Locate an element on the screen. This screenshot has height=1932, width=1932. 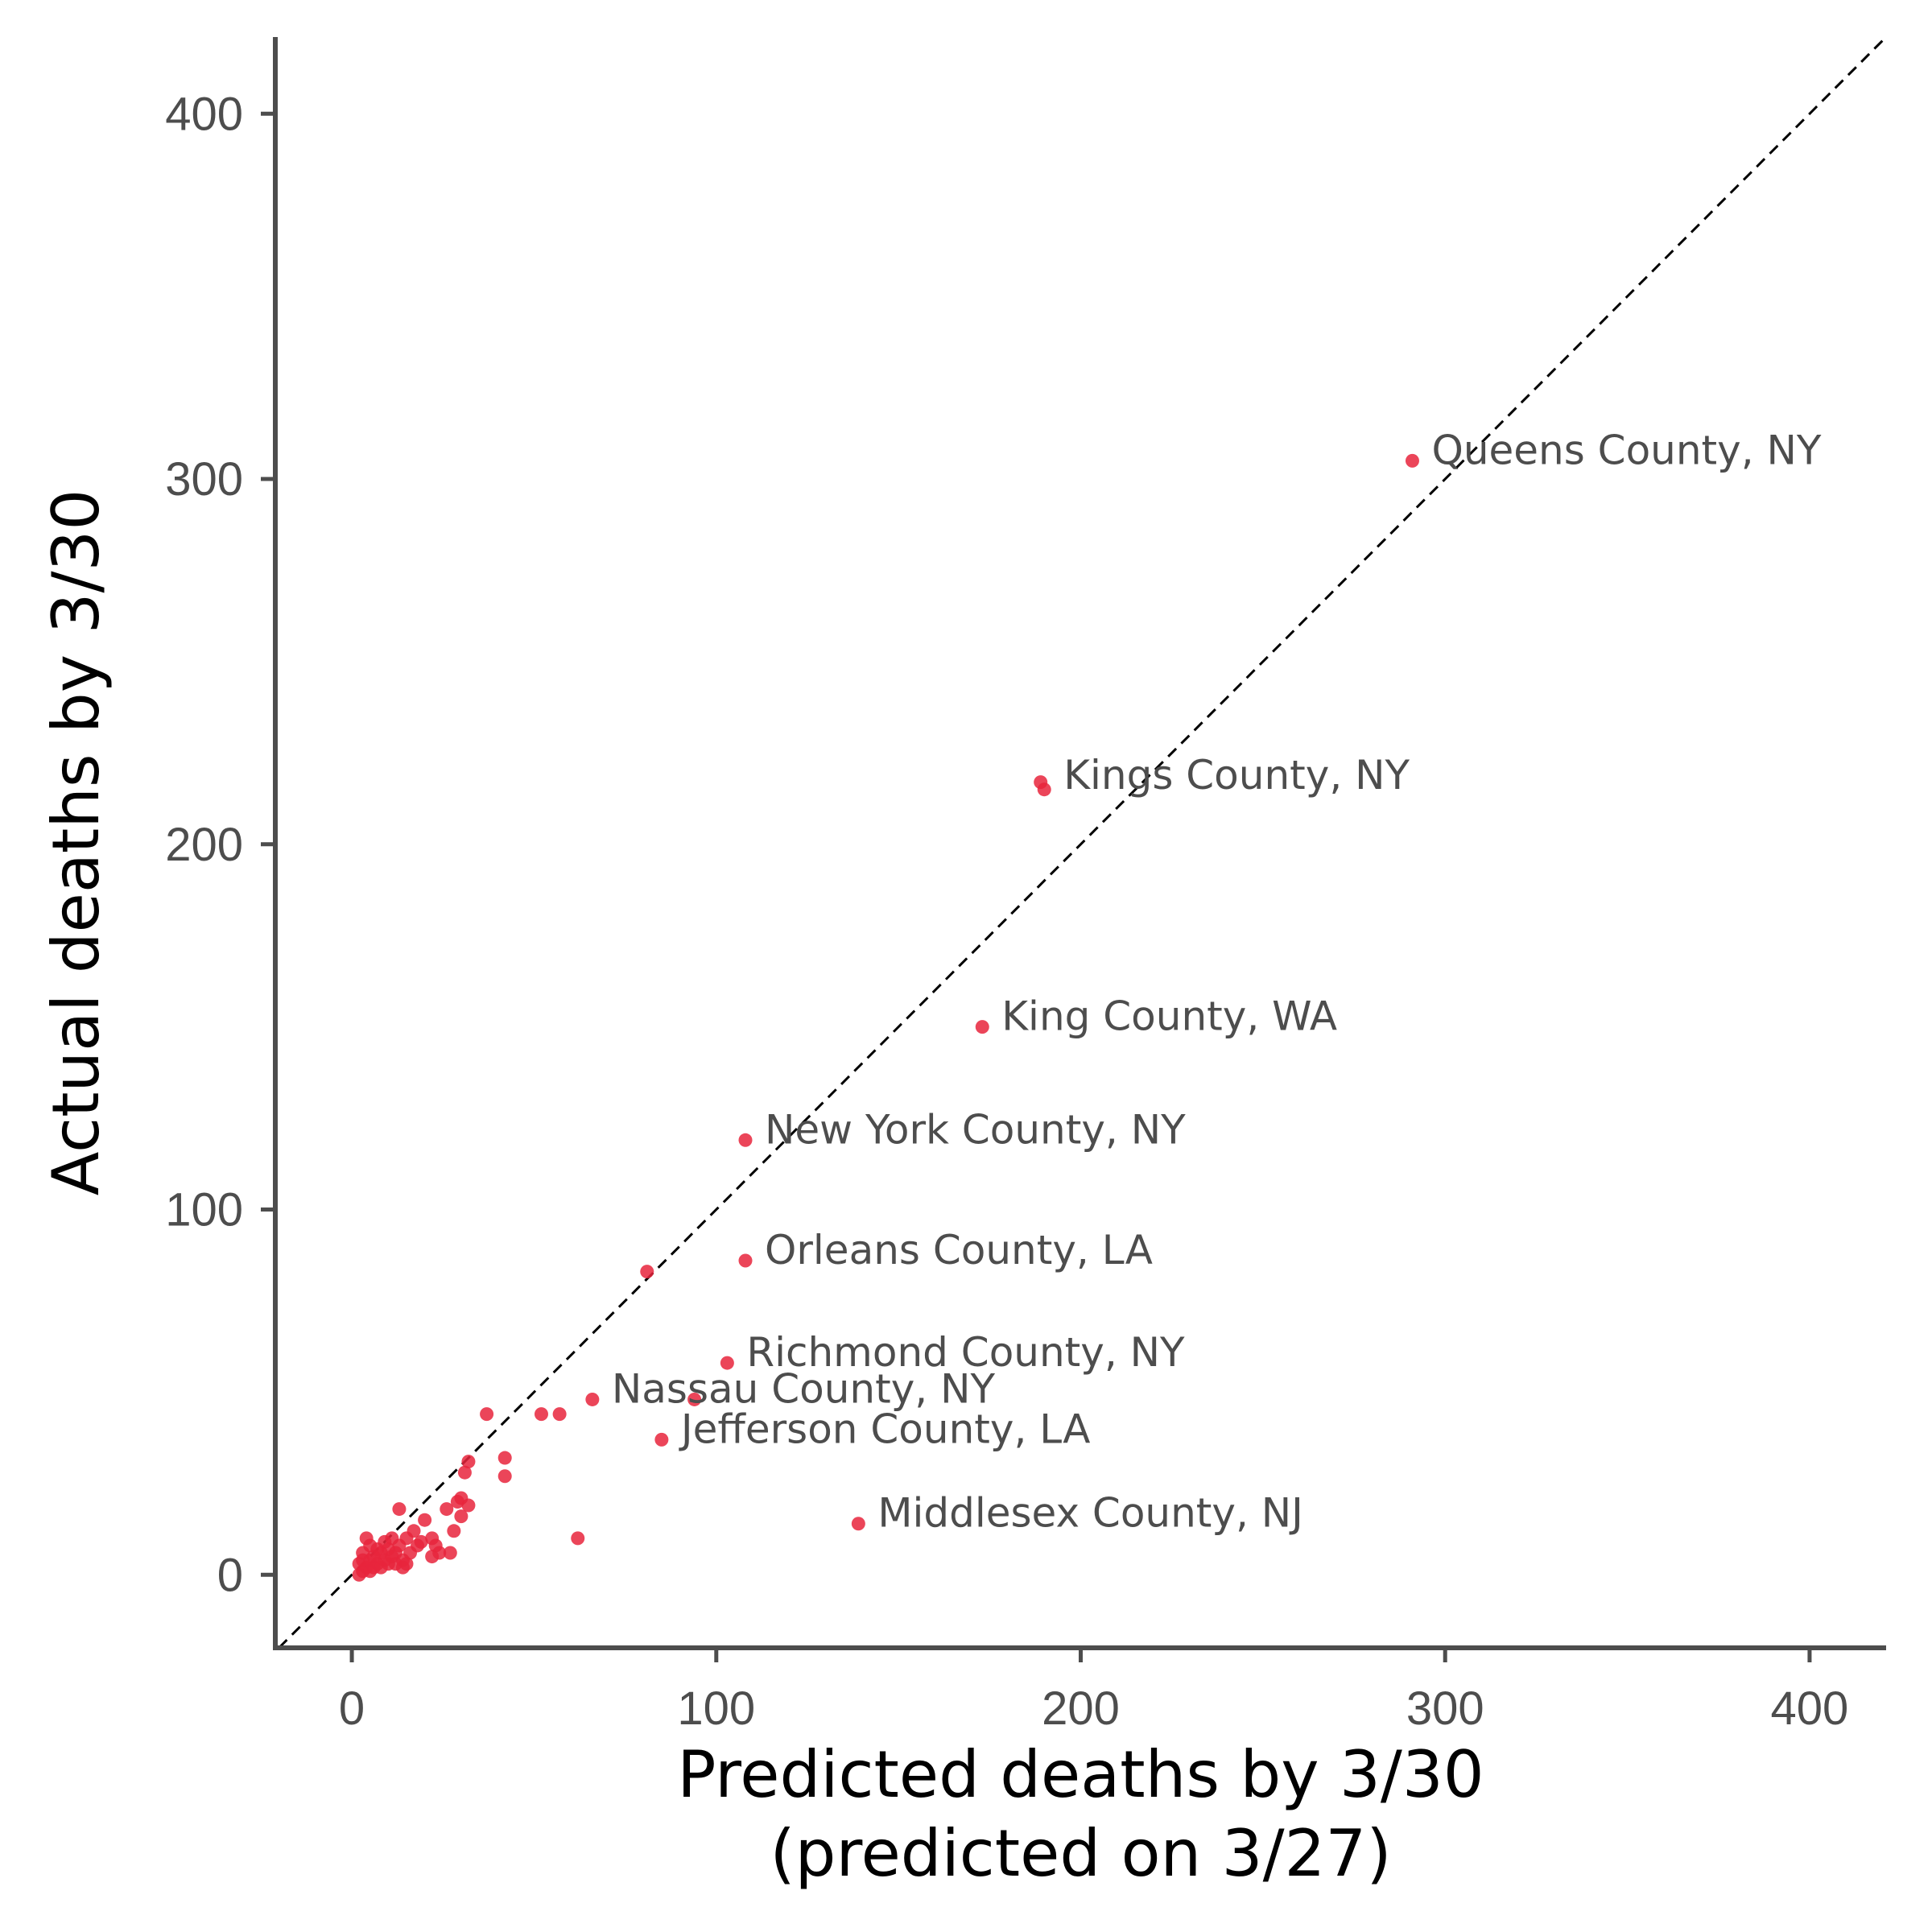
x-tick-label: 0 is located at coordinates (352, 1708).